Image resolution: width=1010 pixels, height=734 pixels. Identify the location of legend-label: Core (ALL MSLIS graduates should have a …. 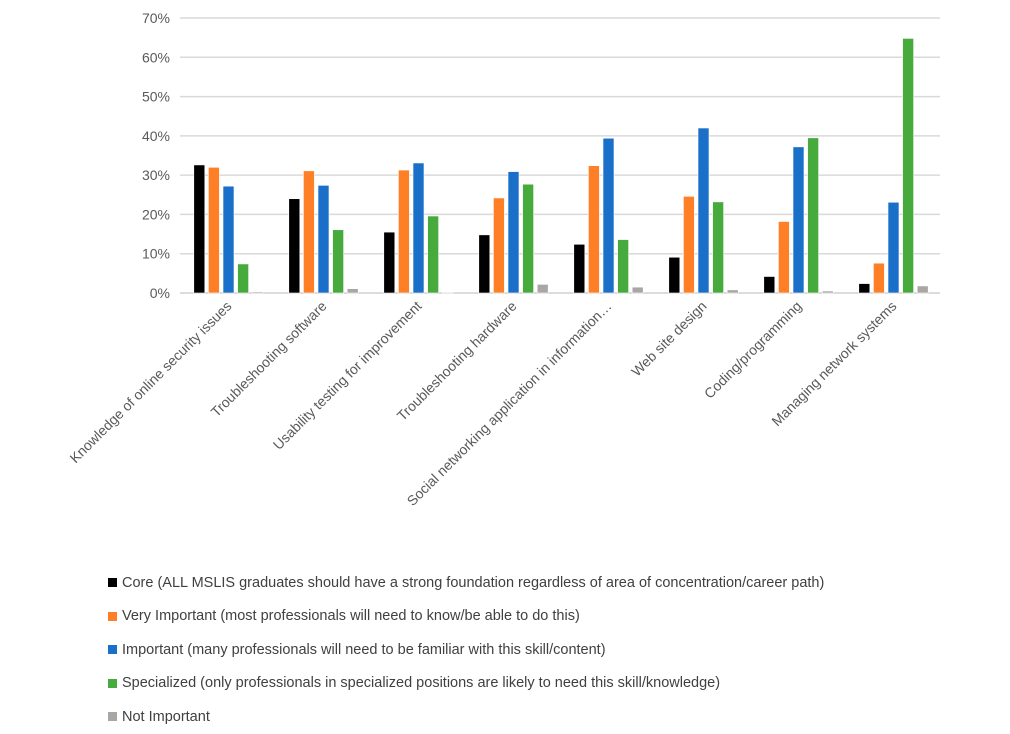
(473, 582).